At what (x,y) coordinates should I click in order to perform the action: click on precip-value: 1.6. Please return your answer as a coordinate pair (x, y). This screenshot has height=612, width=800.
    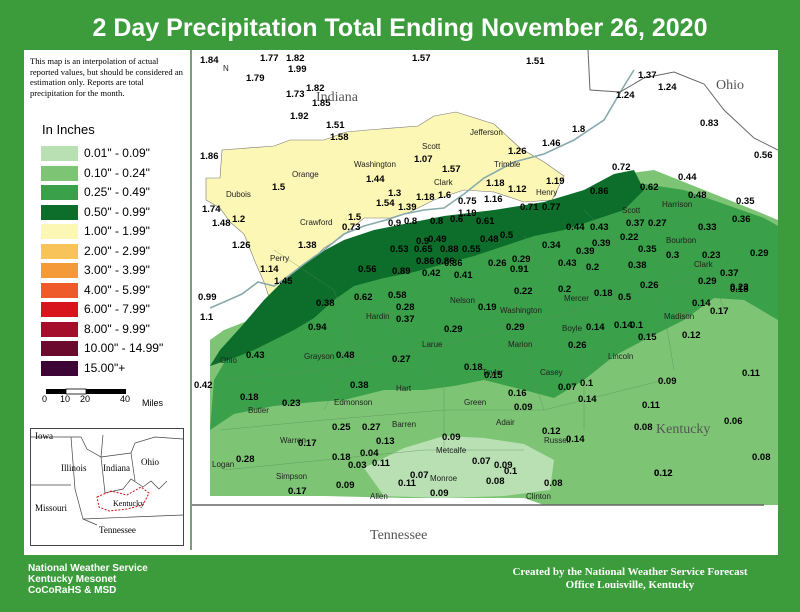
    Looking at the image, I should click on (445, 195).